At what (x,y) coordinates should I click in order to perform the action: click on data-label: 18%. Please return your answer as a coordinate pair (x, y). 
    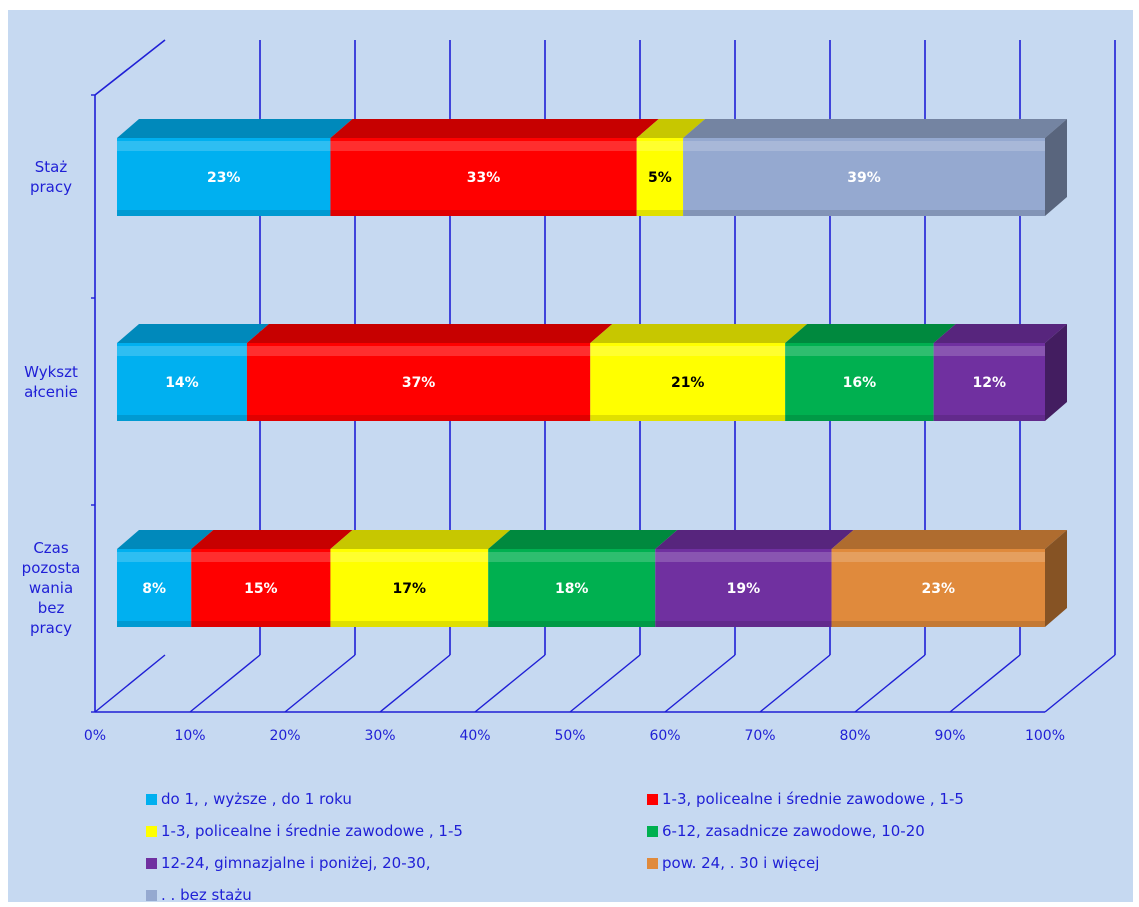
    Looking at the image, I should click on (572, 589).